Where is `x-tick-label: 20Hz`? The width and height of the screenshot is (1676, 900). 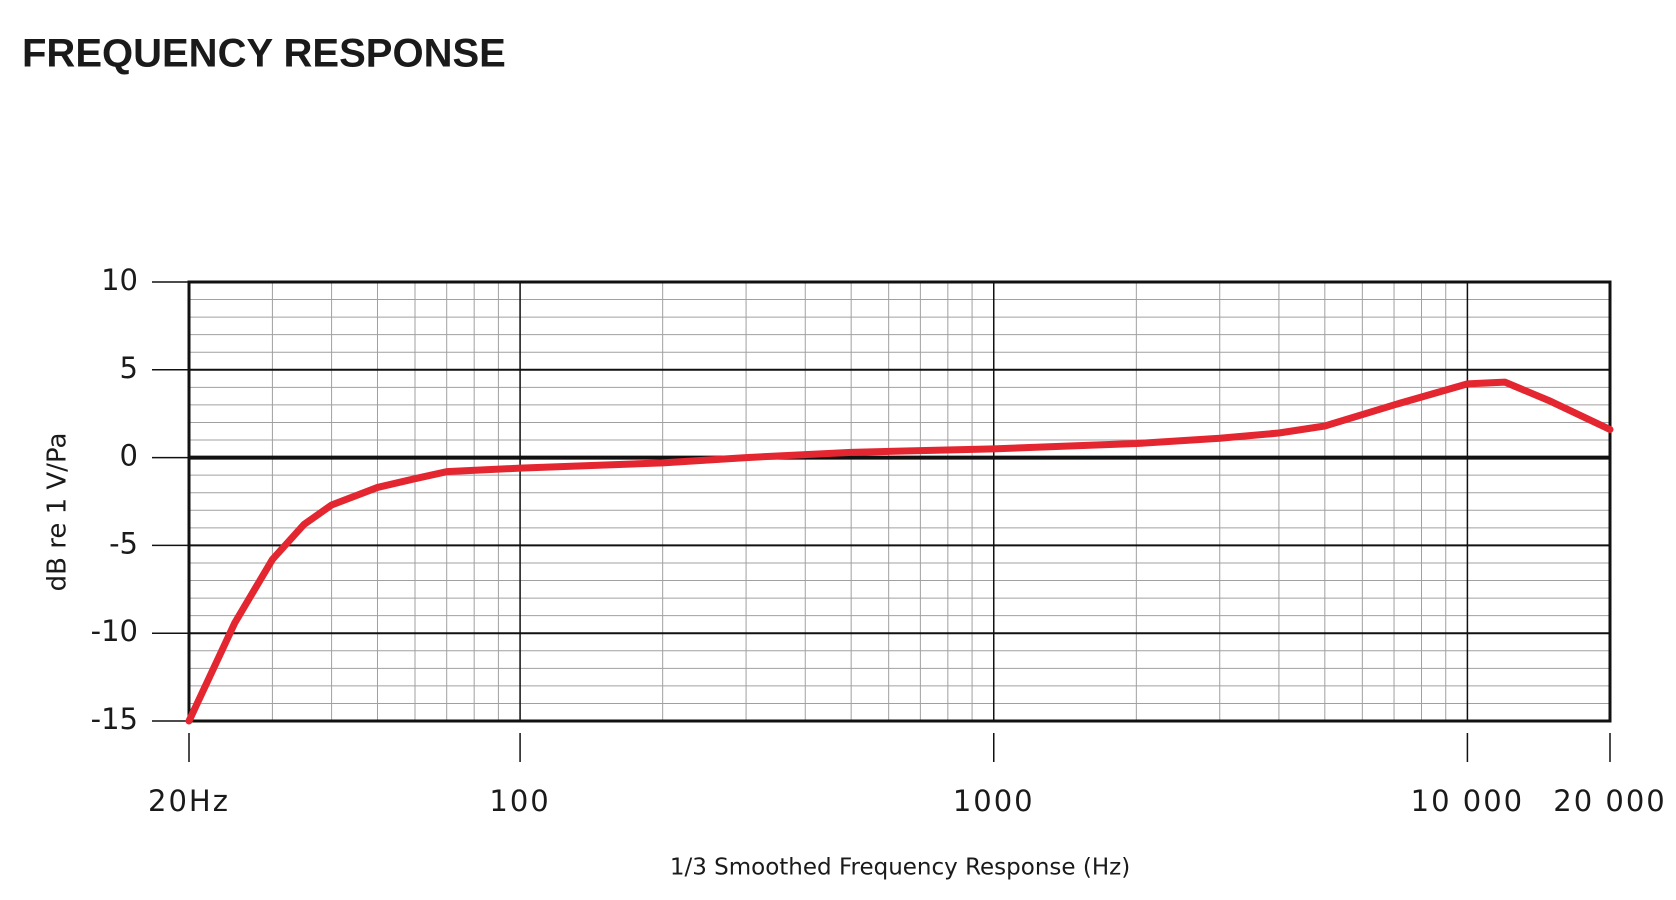 x-tick-label: 20Hz is located at coordinates (189, 801).